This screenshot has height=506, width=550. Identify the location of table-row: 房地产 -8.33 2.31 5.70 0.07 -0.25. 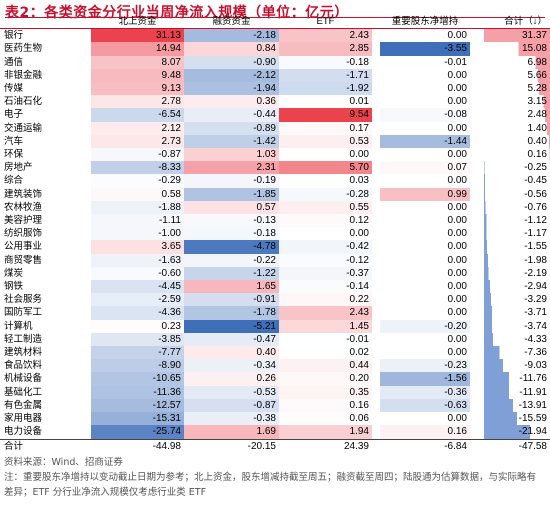
(275, 168).